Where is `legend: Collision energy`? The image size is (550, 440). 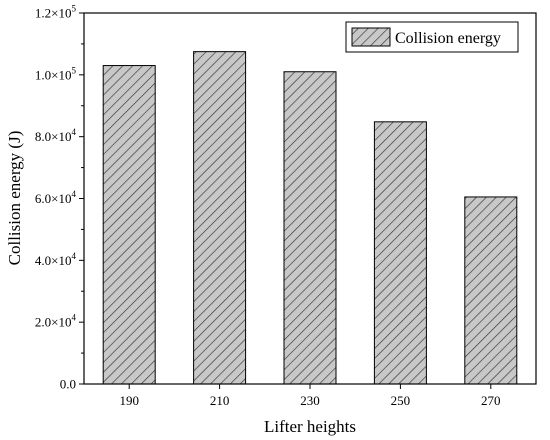 legend: Collision energy is located at coordinates (432, 37).